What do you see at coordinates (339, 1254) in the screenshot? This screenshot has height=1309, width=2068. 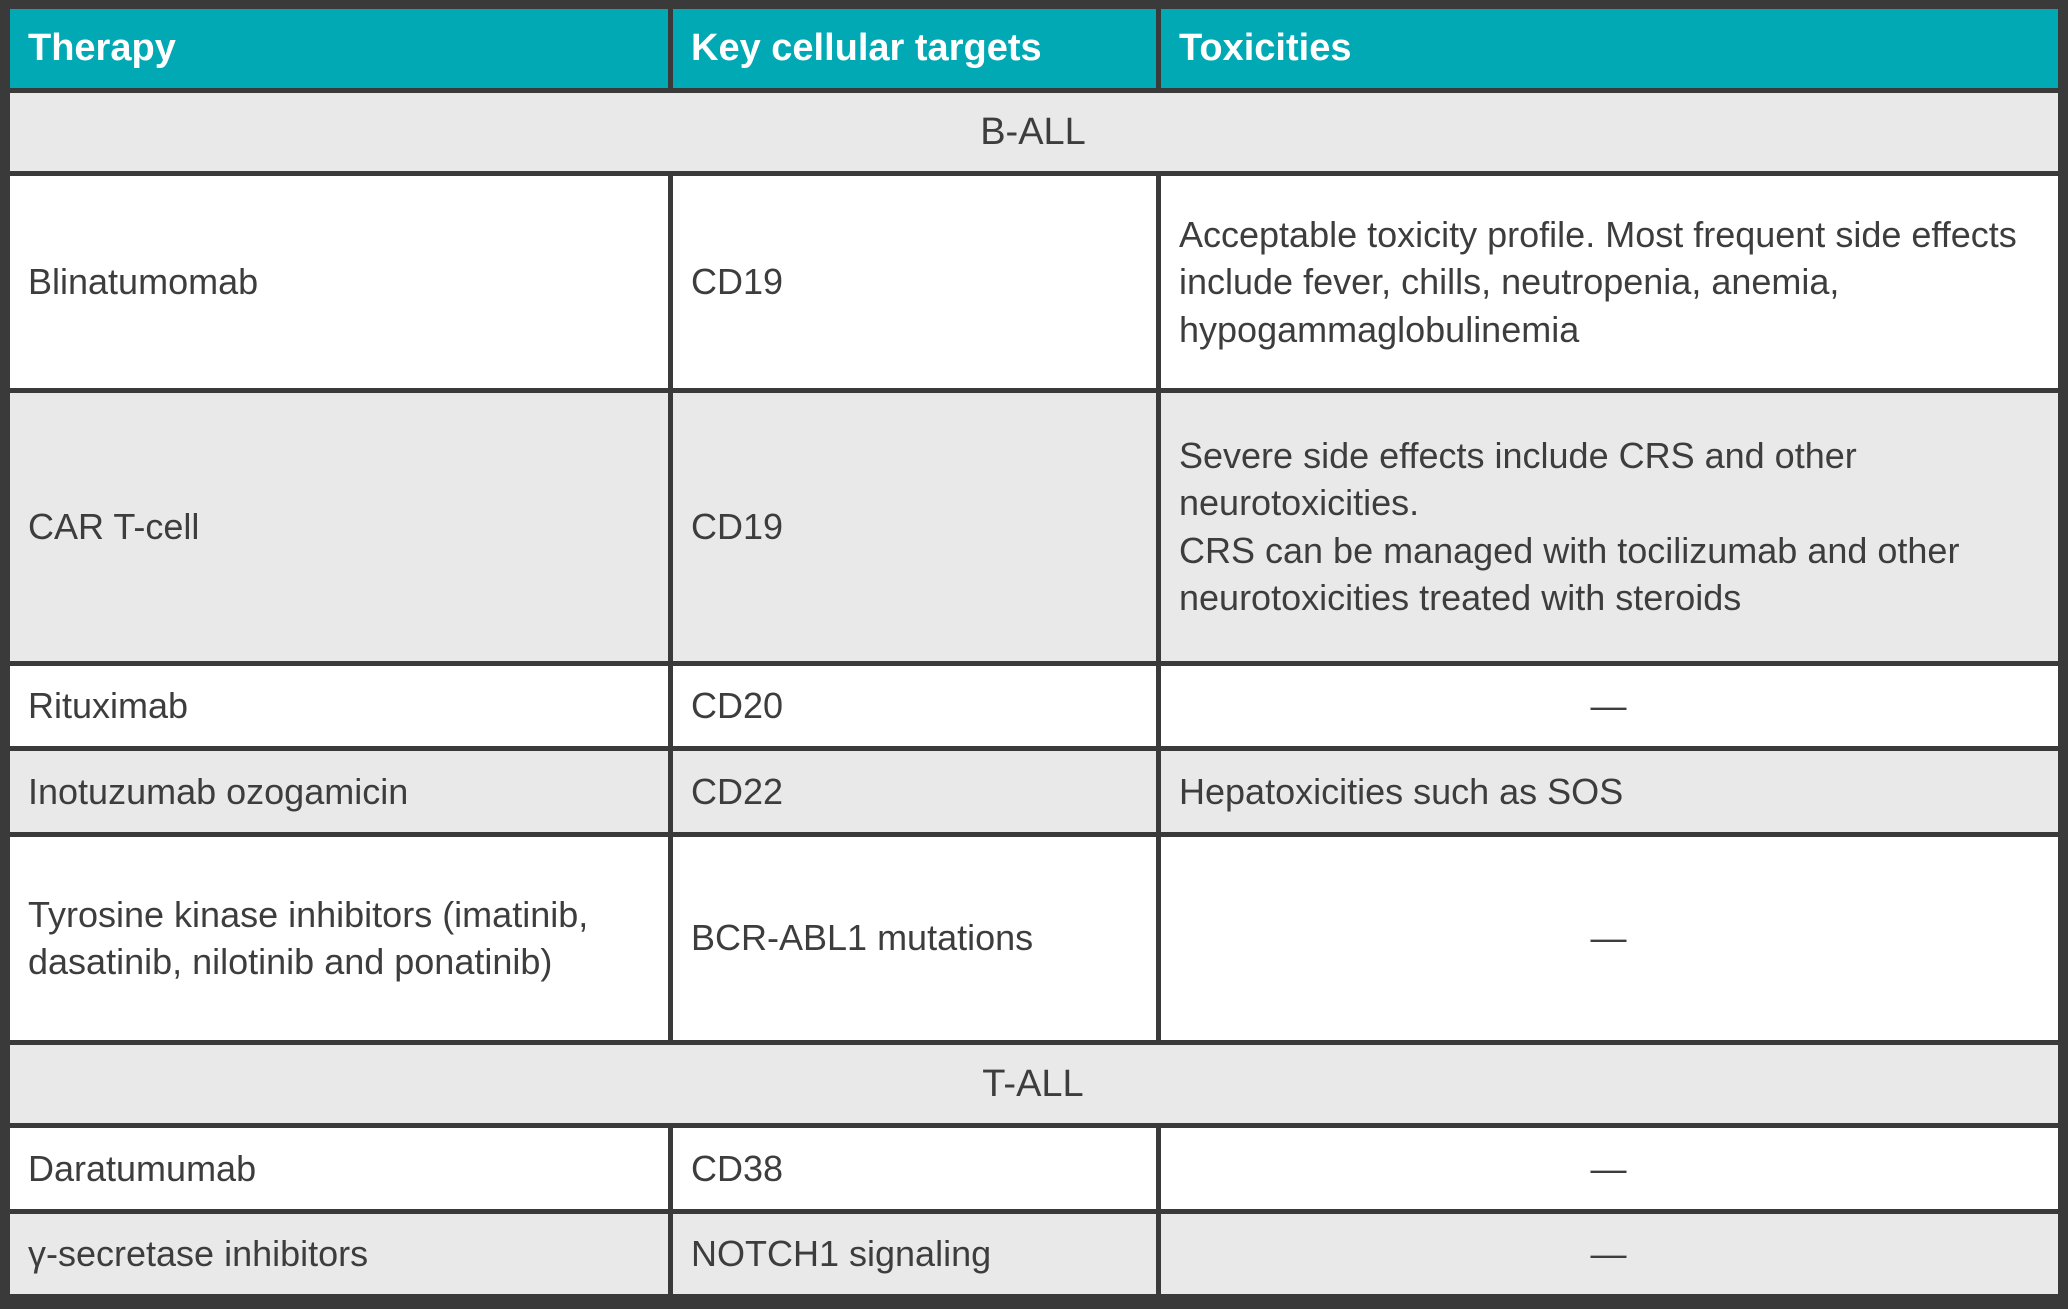 I see `therapy-cell: γ-secretase inhibitors` at bounding box center [339, 1254].